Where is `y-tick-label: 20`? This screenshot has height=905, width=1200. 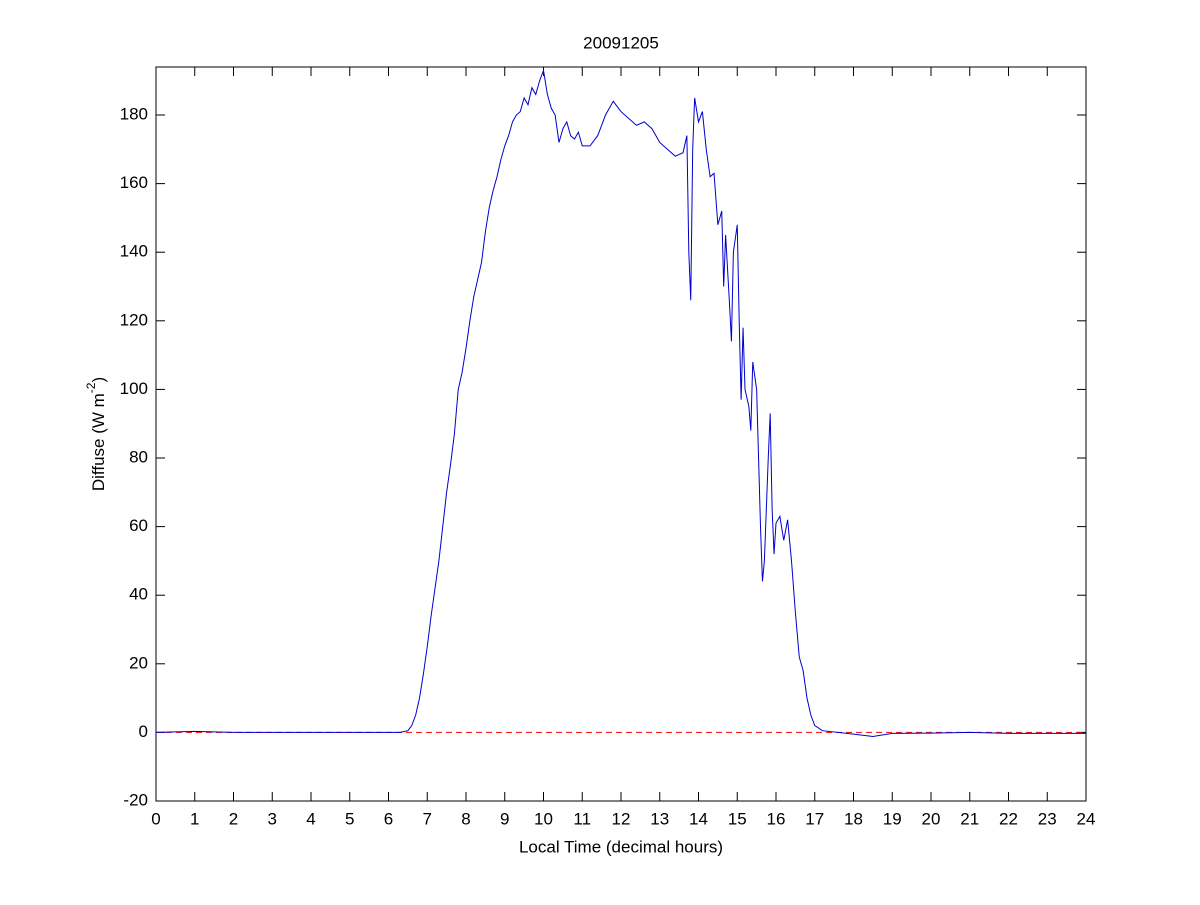
y-tick-label: 20 is located at coordinates (138, 662).